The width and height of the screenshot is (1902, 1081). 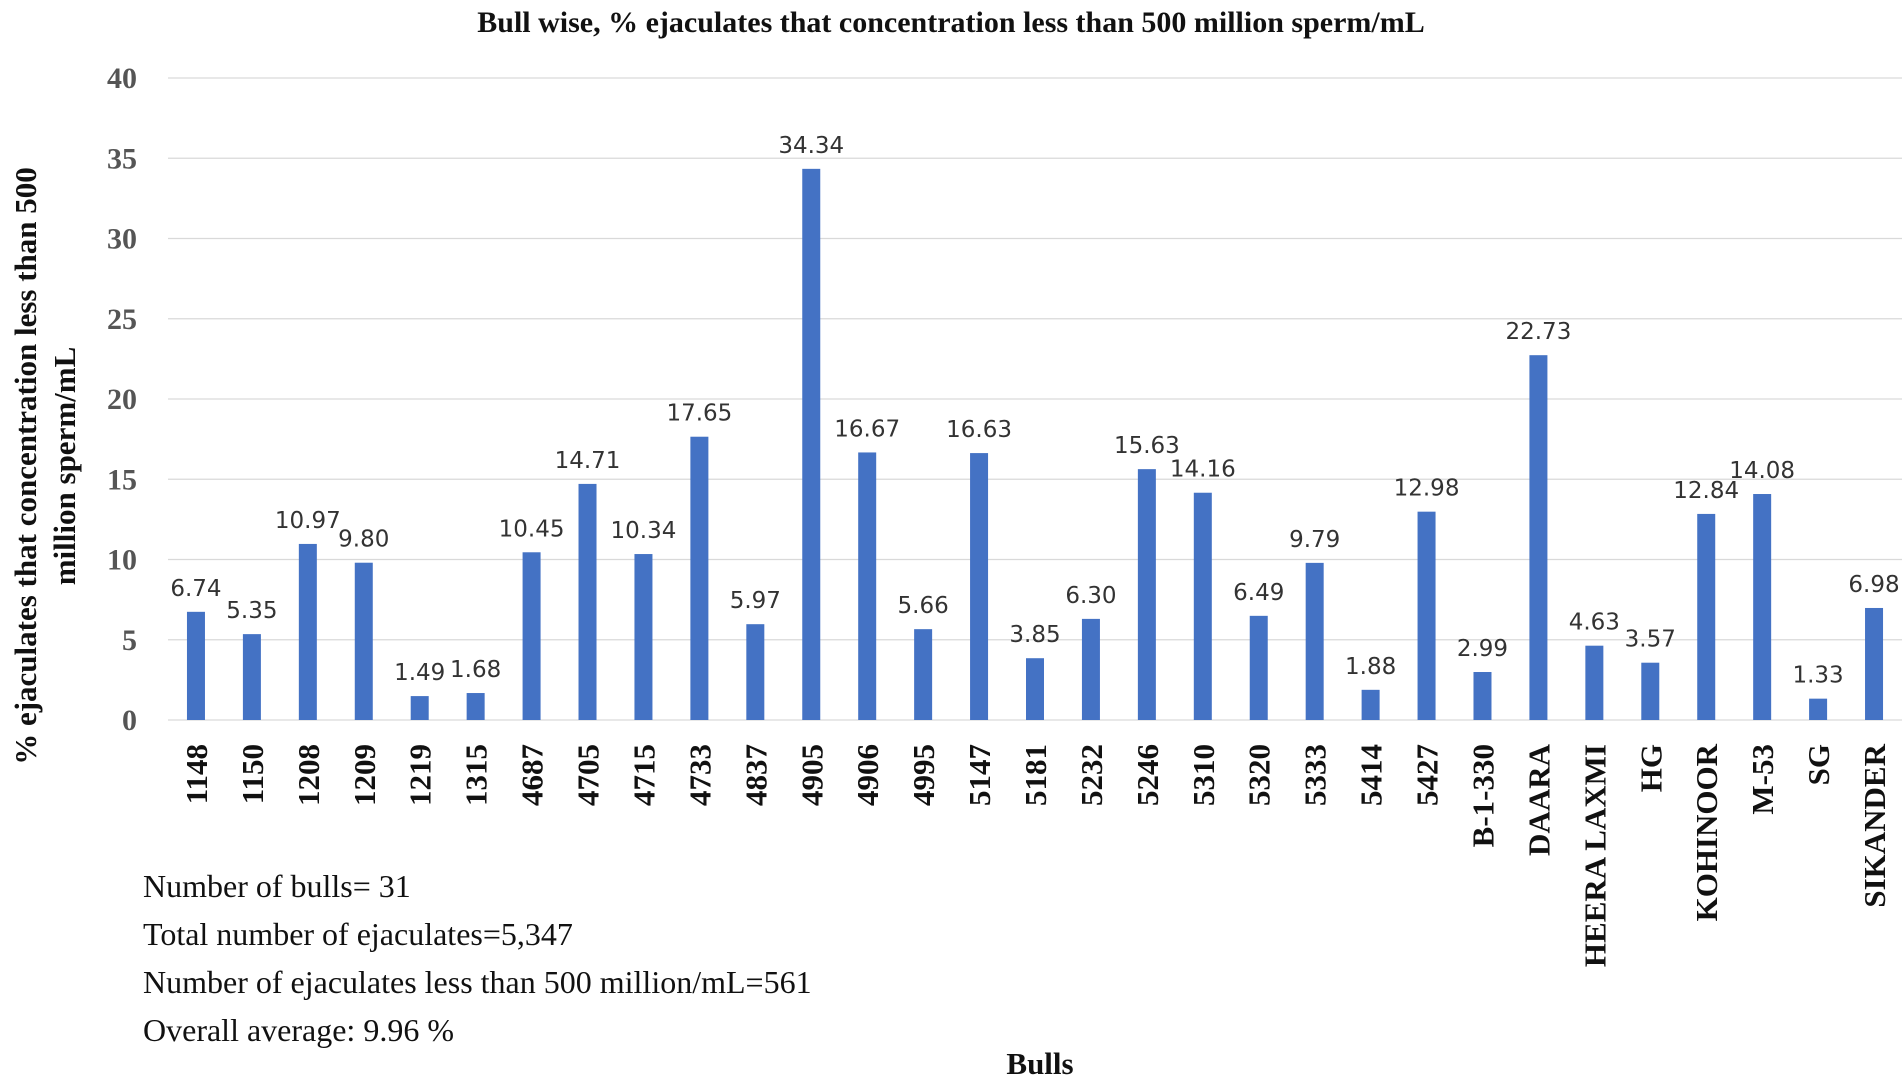 I want to click on x-tick-HEERA LAXMI: HEERA LAXMI, so click(x=1594, y=855).